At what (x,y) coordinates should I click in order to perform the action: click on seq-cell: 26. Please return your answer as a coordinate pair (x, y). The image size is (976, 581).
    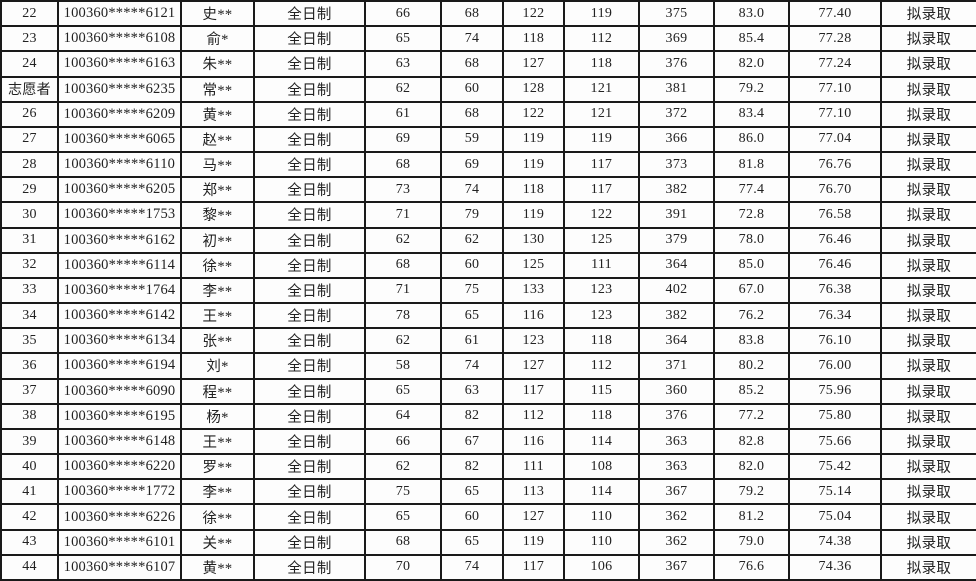
    Looking at the image, I should click on (29, 114).